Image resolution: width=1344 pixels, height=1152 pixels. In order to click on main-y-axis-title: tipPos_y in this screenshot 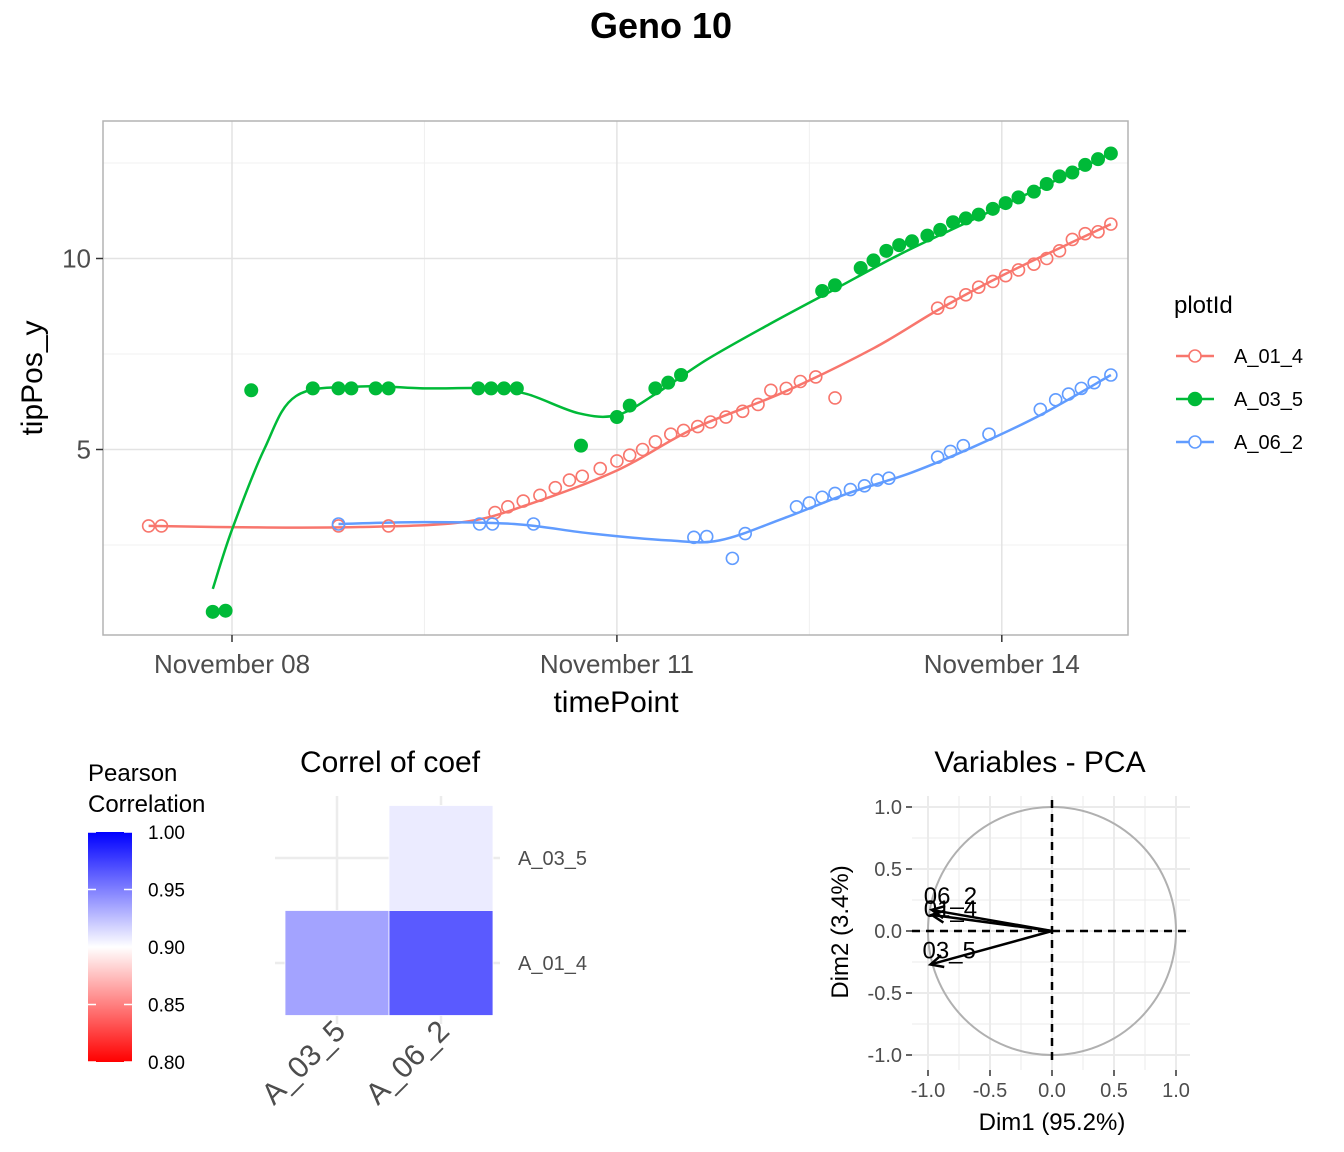, I will do `click(32, 377)`.